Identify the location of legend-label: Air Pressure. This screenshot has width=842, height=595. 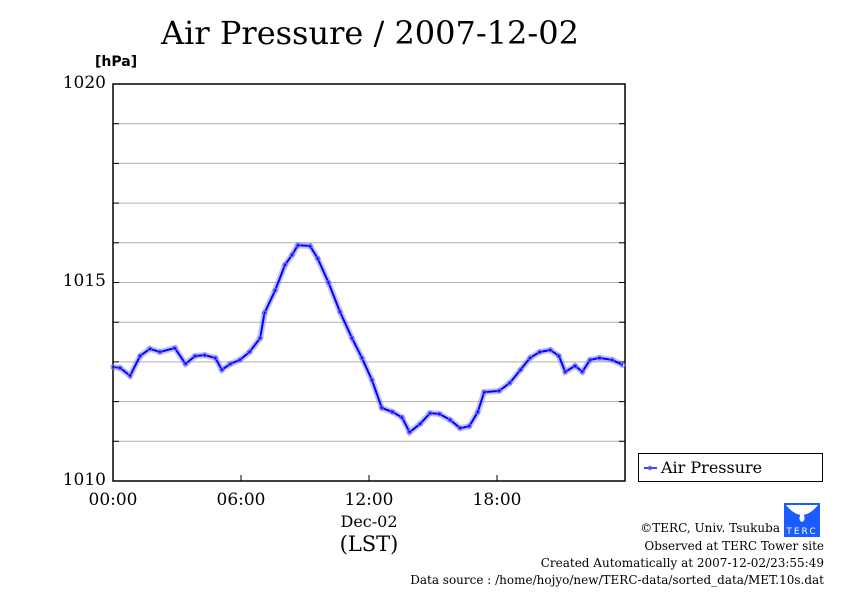
(712, 467).